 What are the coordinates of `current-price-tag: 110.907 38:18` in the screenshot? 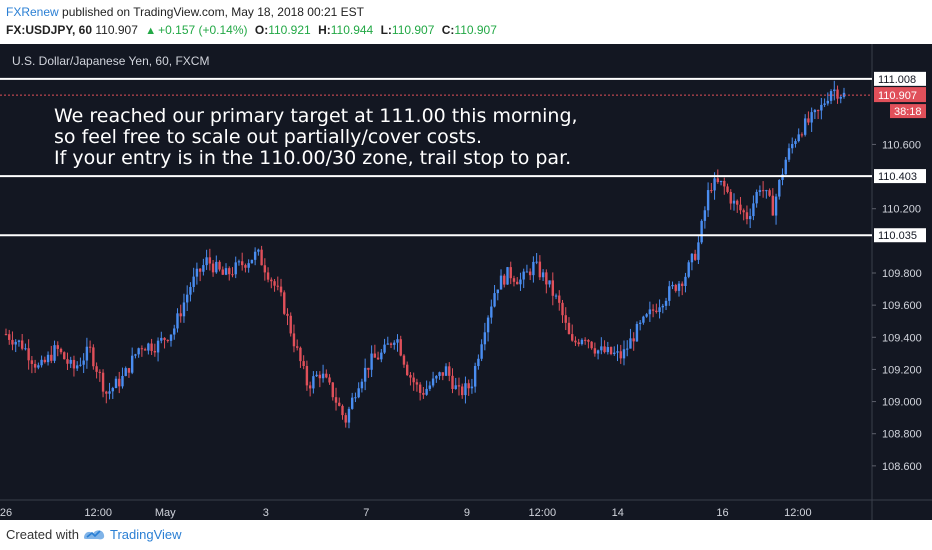 It's located at (463, 103).